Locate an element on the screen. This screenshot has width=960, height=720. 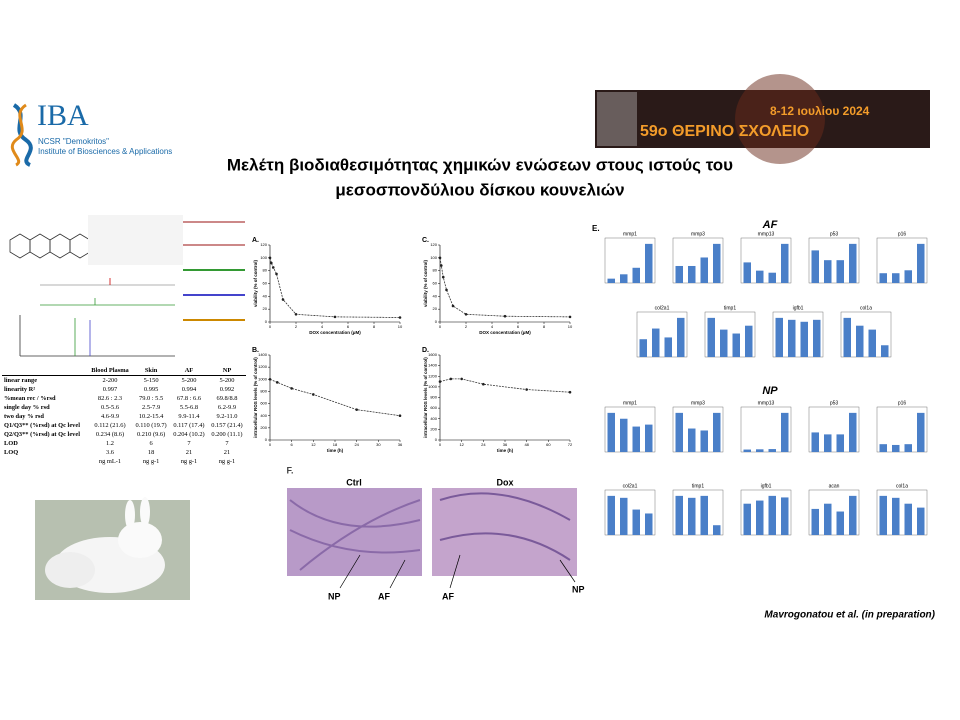
y-tick-label: 1000 is located at coordinates (433, 386).